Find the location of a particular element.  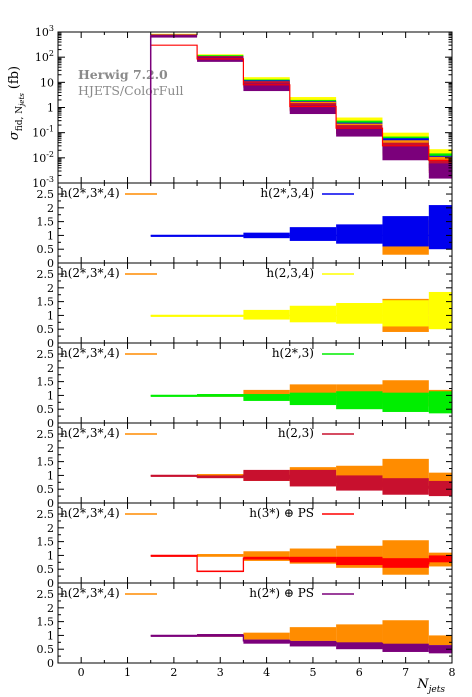

main-y-axis-label-subsub: jets is located at coordinates (22, 100).